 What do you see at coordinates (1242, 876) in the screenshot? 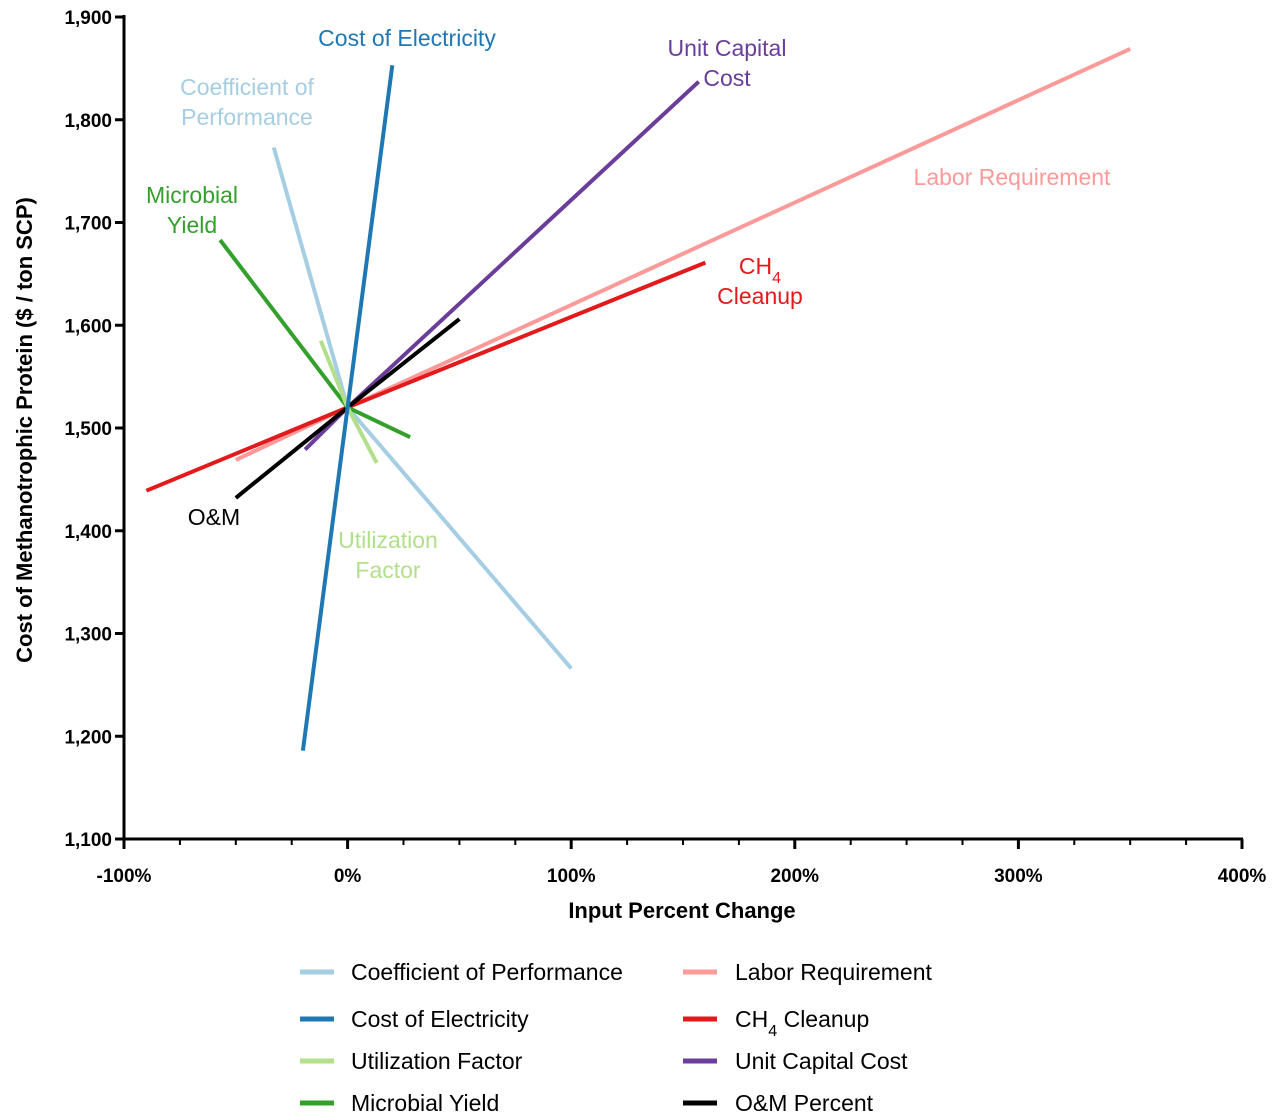
I see `x-tick-label: 400%` at bounding box center [1242, 876].